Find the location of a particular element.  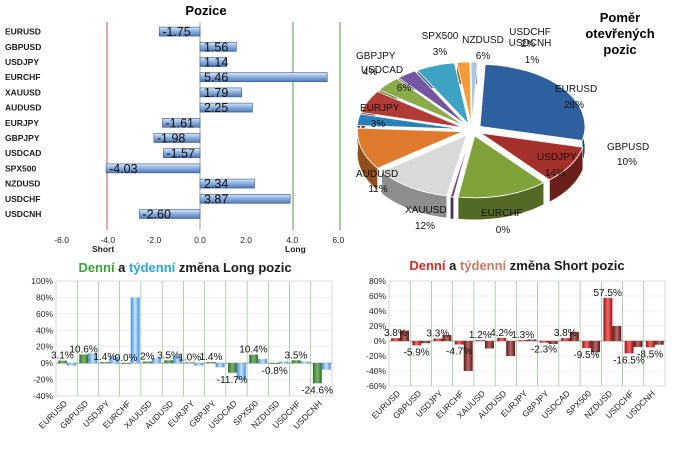

pie-label-usdcnh: USDCNH is located at coordinates (530, 43).